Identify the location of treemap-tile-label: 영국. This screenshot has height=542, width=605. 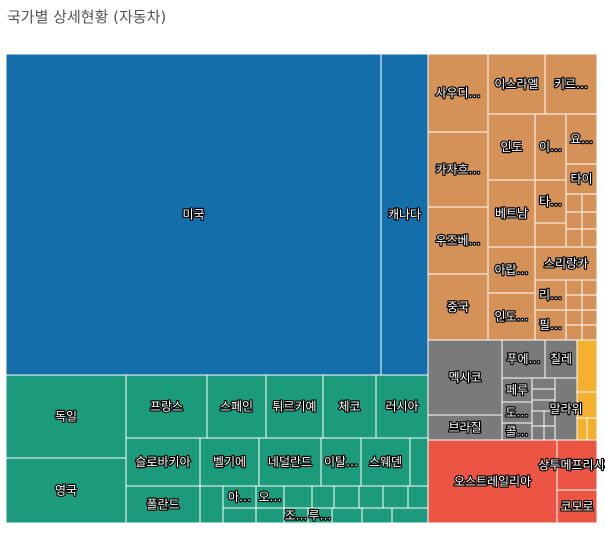
(66, 491).